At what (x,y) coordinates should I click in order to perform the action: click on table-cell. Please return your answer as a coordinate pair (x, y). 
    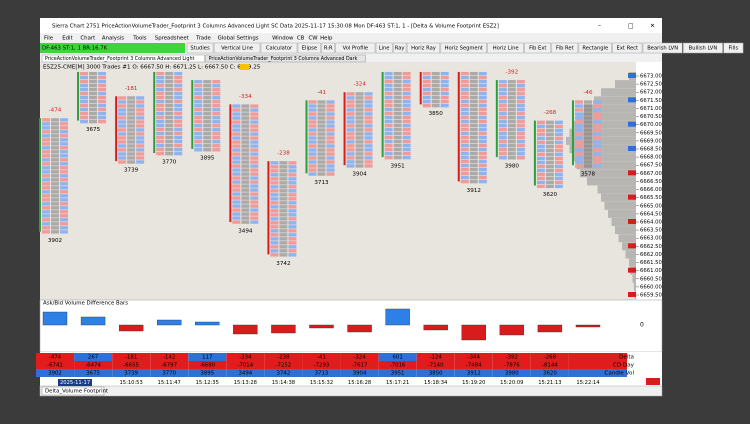
    Looking at the image, I should click on (283, 357).